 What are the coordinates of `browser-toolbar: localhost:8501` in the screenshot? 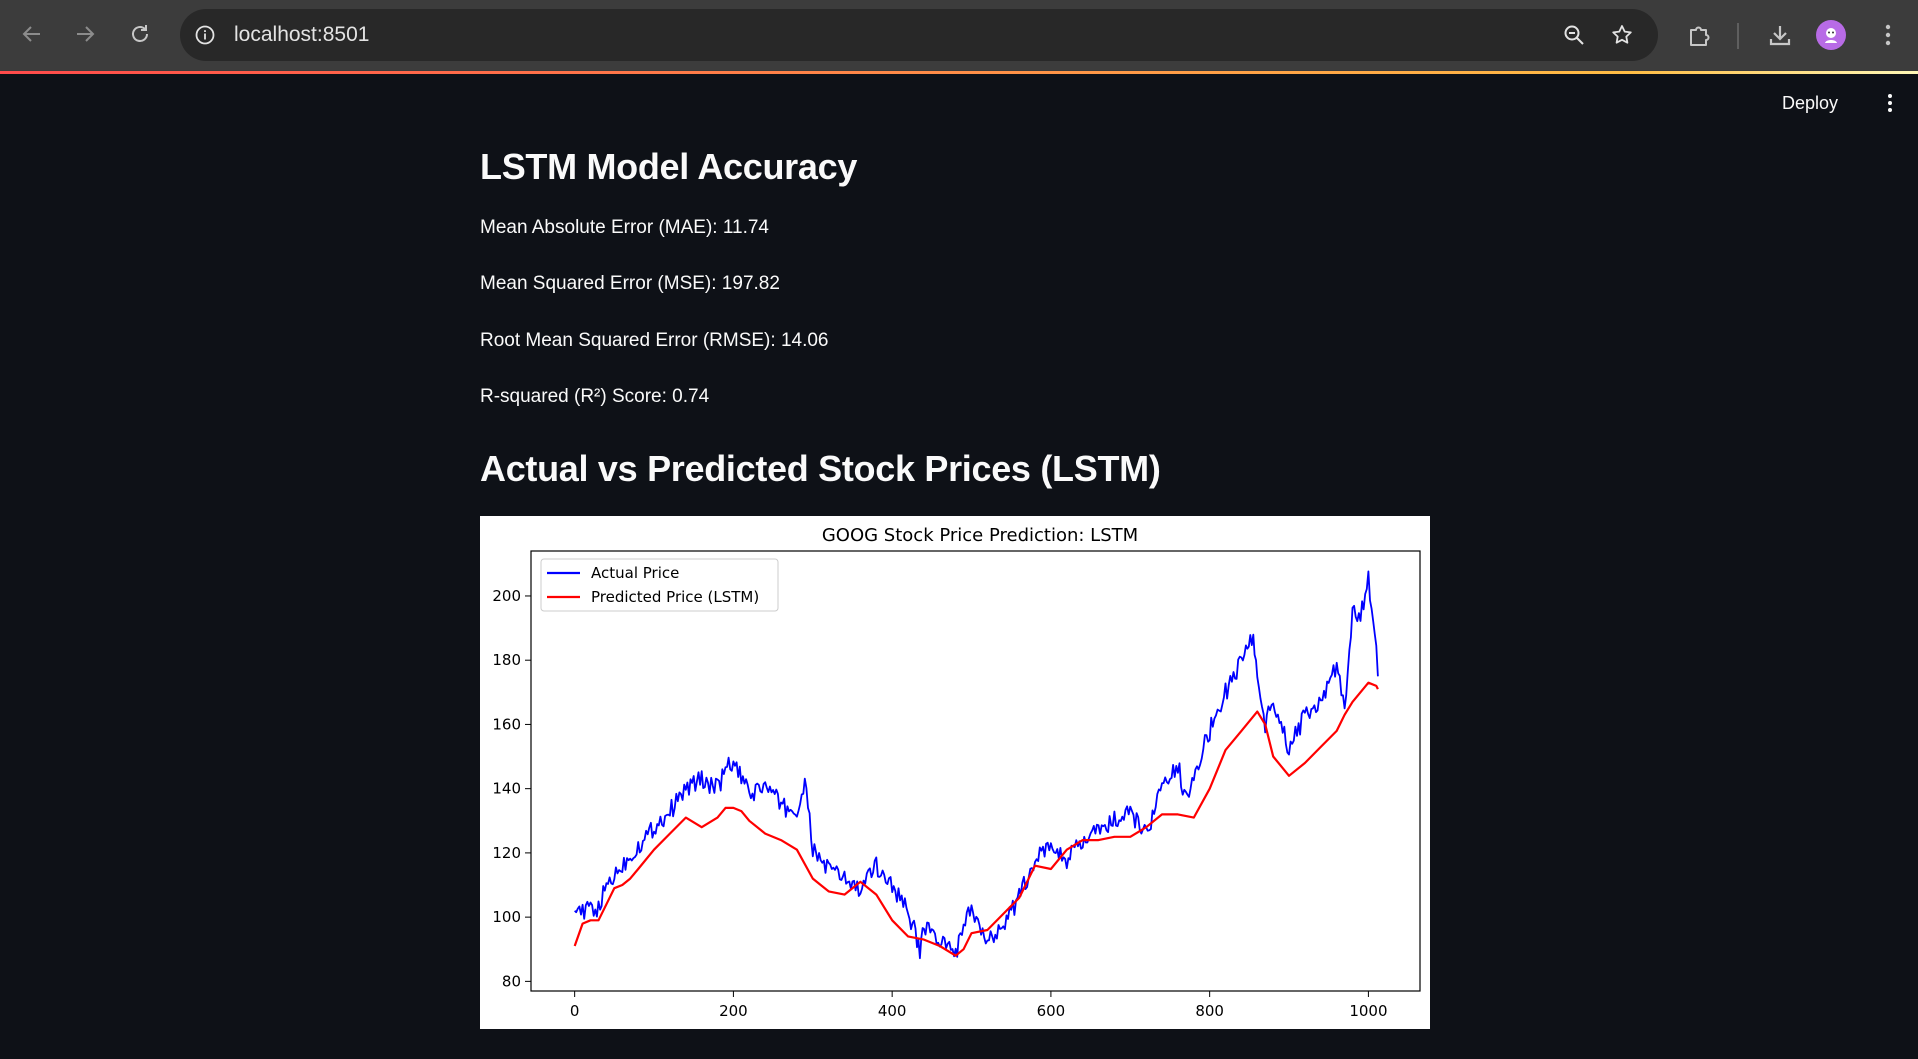 It's located at (959, 35).